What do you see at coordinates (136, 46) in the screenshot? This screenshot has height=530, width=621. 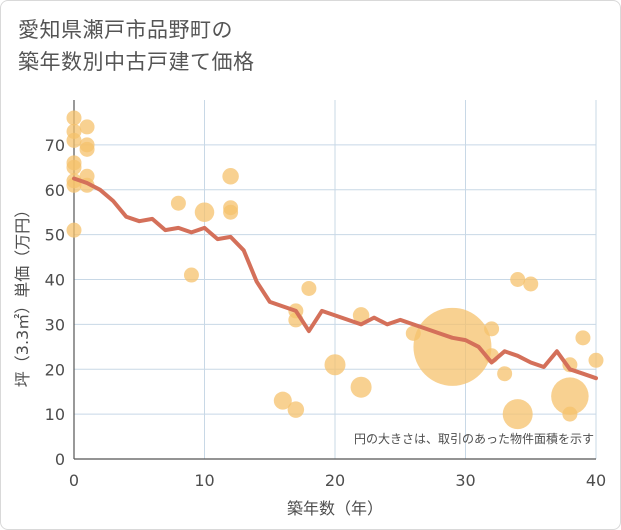 I see `chart-title: 愛知県瀬戸市品野町の 築年数別中古戸建て価格` at bounding box center [136, 46].